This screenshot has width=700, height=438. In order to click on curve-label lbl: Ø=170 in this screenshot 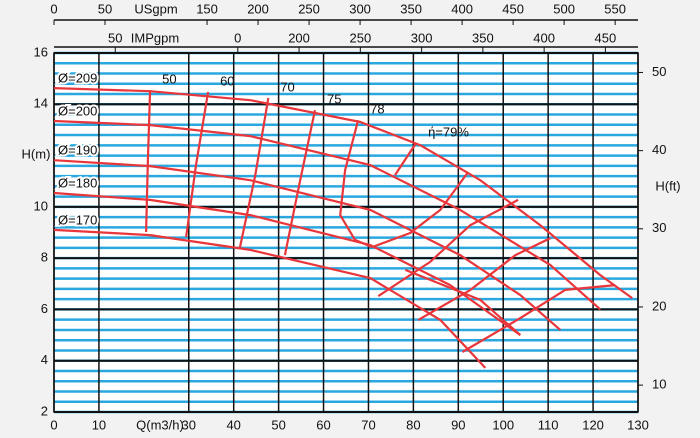, I will do `click(77, 219)`.